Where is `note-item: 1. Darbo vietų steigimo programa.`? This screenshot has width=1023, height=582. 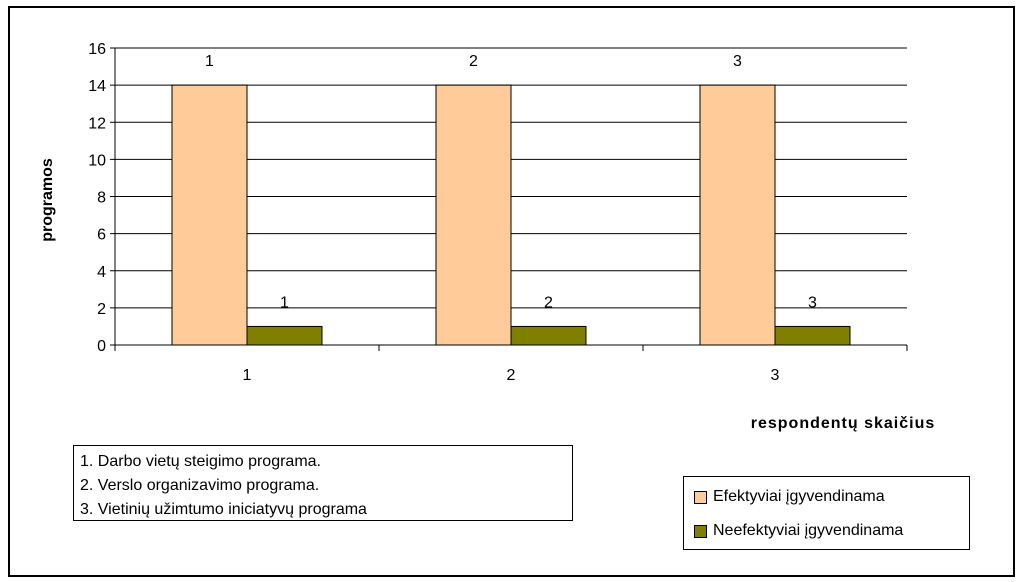
note-item: 1. Darbo vietų steigimo programa. is located at coordinates (200, 461).